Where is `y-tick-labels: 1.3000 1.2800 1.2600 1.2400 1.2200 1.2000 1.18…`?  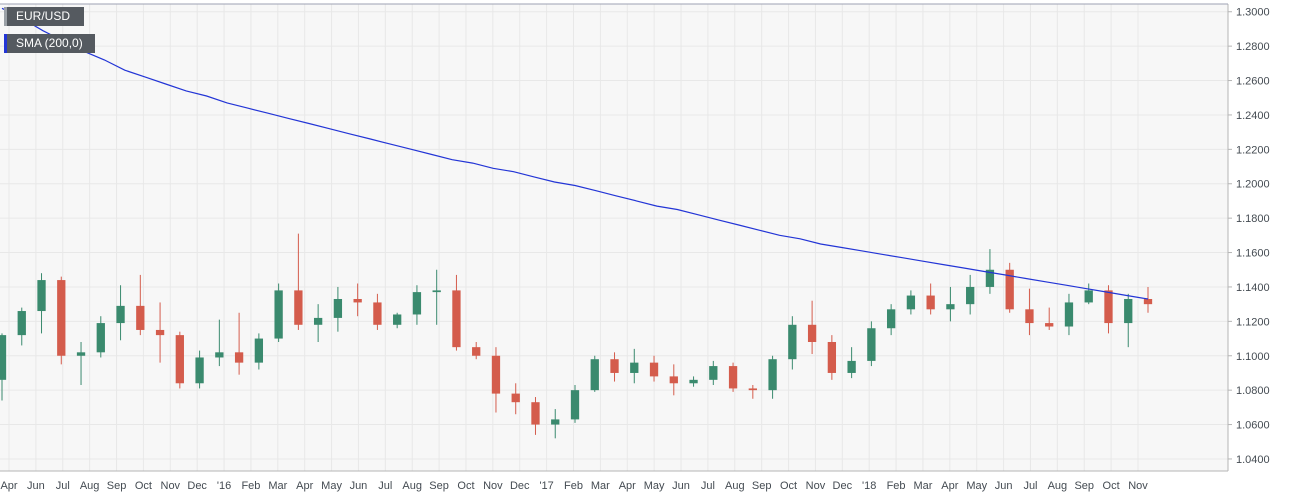 y-tick-labels: 1.3000 1.2800 1.2600 1.2400 1.2200 1.2000 1.18… is located at coordinates (1253, 236).